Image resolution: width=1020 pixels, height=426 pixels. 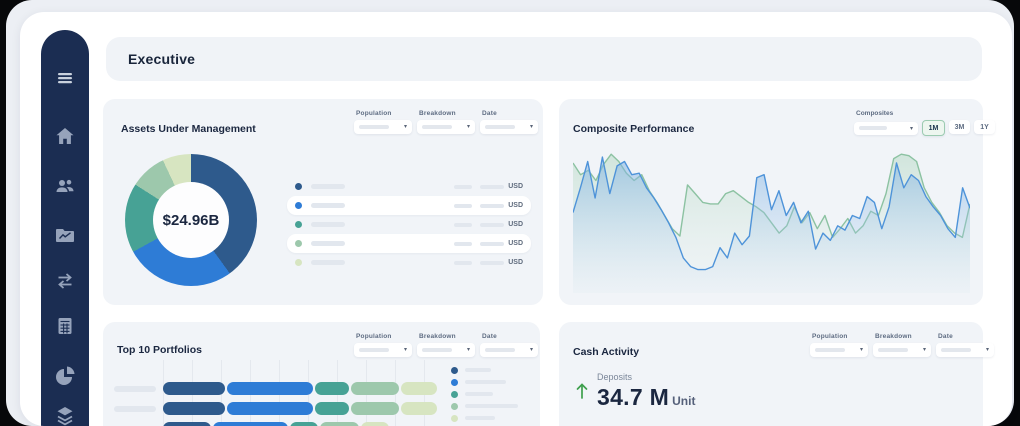 I want to click on composites-dropdown: ▾, so click(x=886, y=128).